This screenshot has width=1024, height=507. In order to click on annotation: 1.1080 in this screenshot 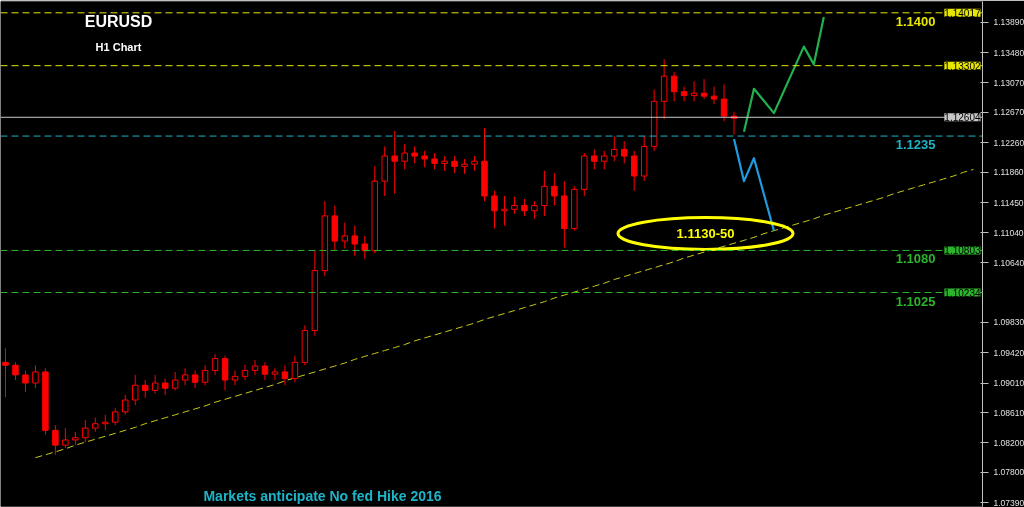, I will do `click(915, 259)`.